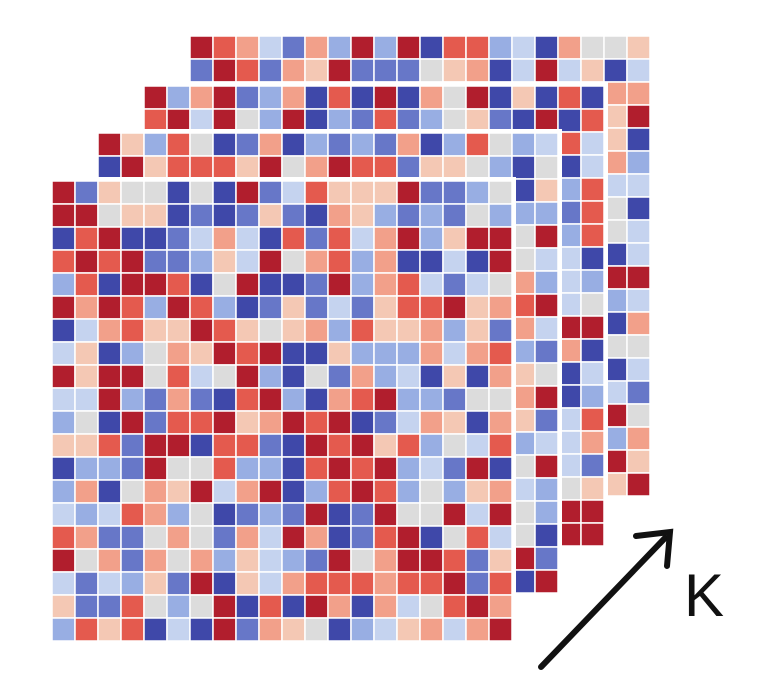  I want to click on depth-arrow-head, so click(653, 548).